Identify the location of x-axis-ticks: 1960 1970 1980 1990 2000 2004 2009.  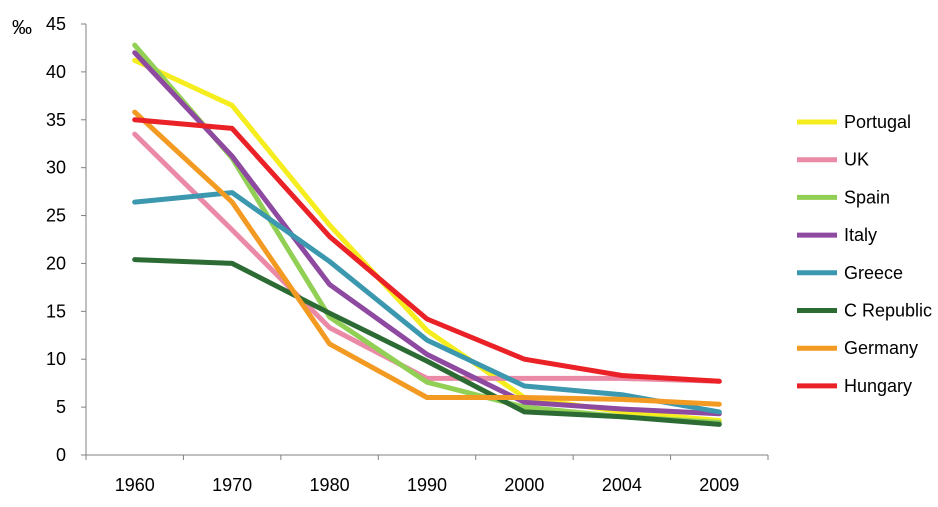
(427, 475).